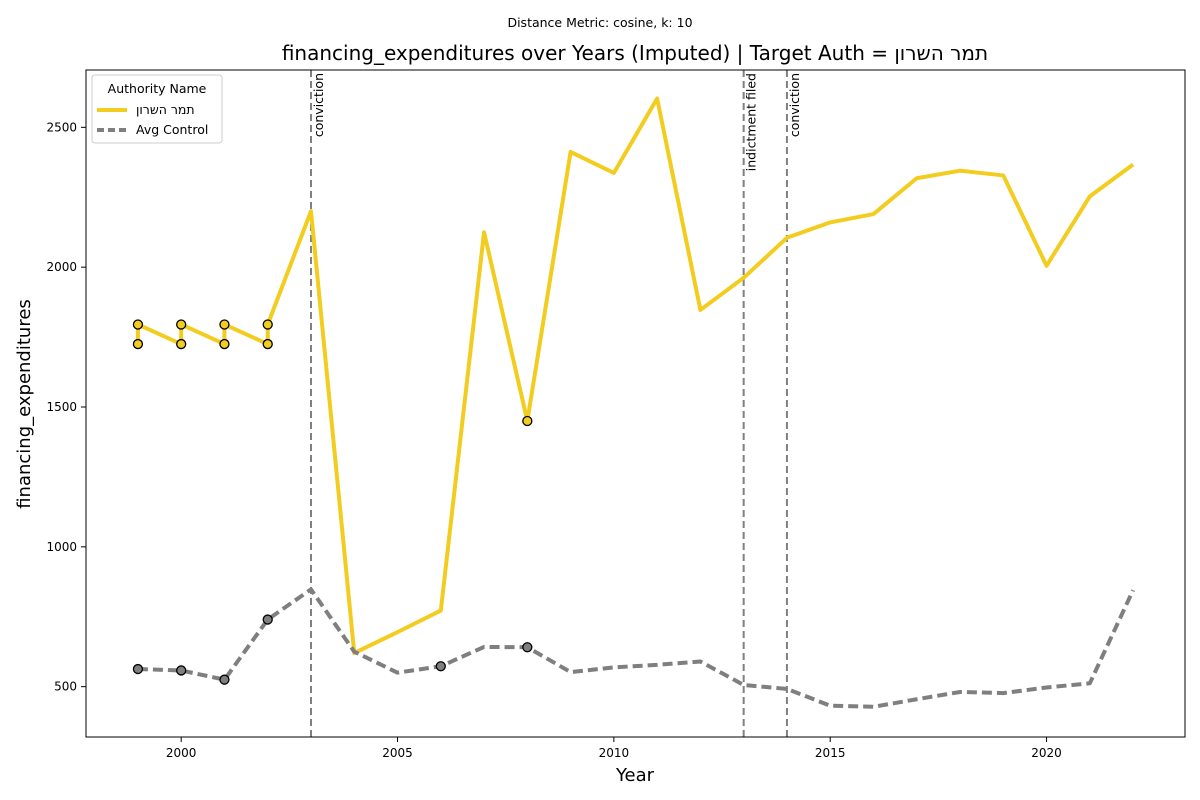 This screenshot has width=1200, height=800. What do you see at coordinates (165, 109) in the screenshot?
I see `legend-label-target: תמר השרון` at bounding box center [165, 109].